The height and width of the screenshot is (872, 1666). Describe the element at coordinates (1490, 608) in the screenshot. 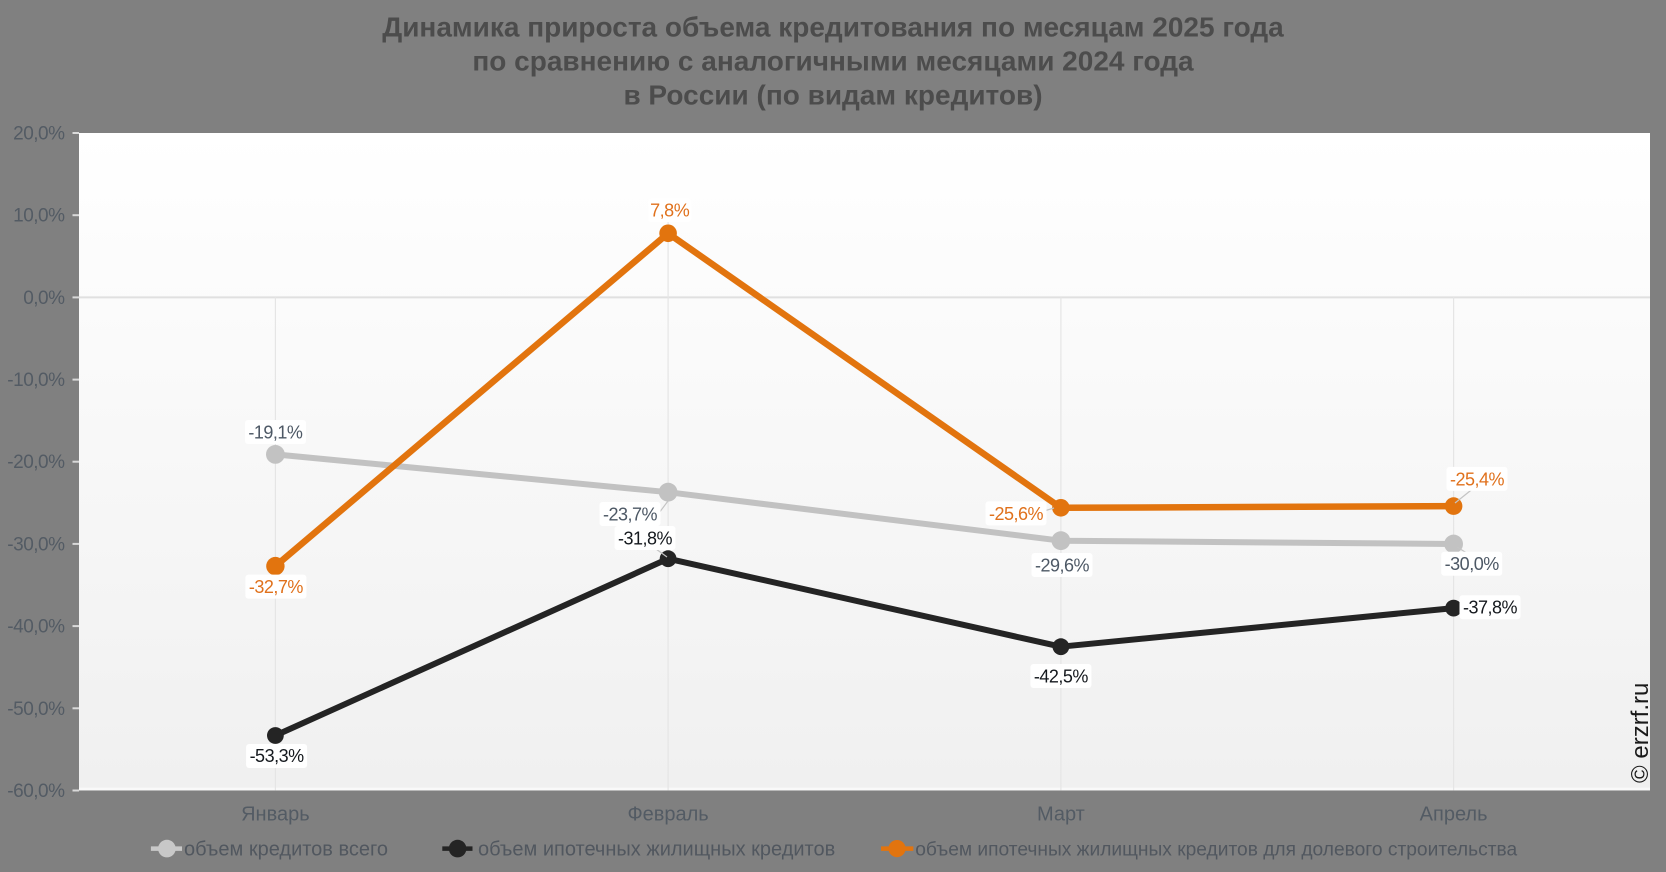

I see `svg-text: -37,8%` at that location.